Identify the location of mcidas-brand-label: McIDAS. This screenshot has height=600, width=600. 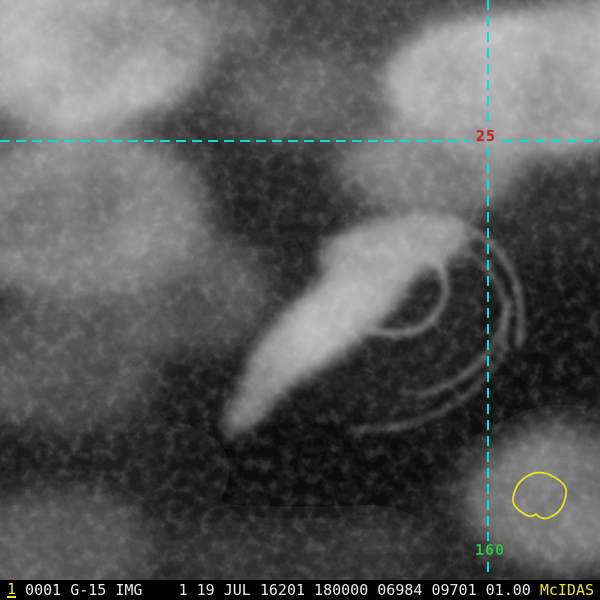
(567, 590).